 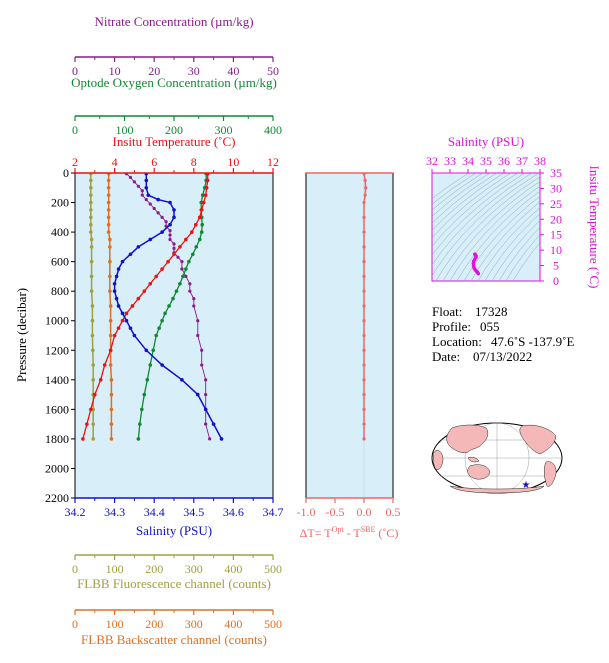 What do you see at coordinates (175, 67) in the screenshot?
I see `nitrate-axis: 0 10 20 30 40 50` at bounding box center [175, 67].